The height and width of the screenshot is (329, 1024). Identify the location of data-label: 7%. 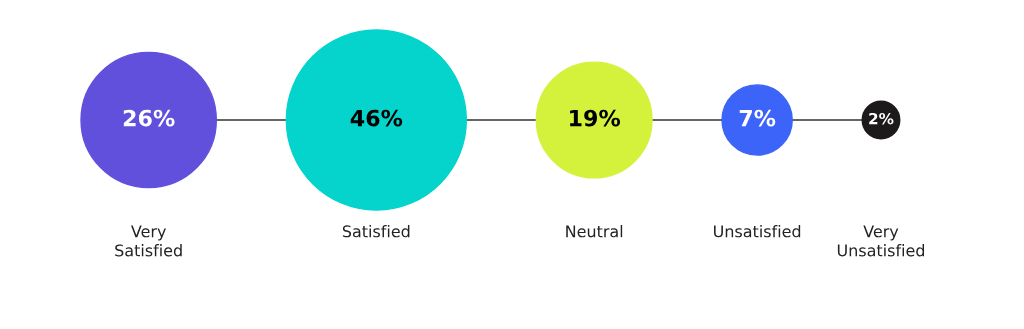
(757, 118).